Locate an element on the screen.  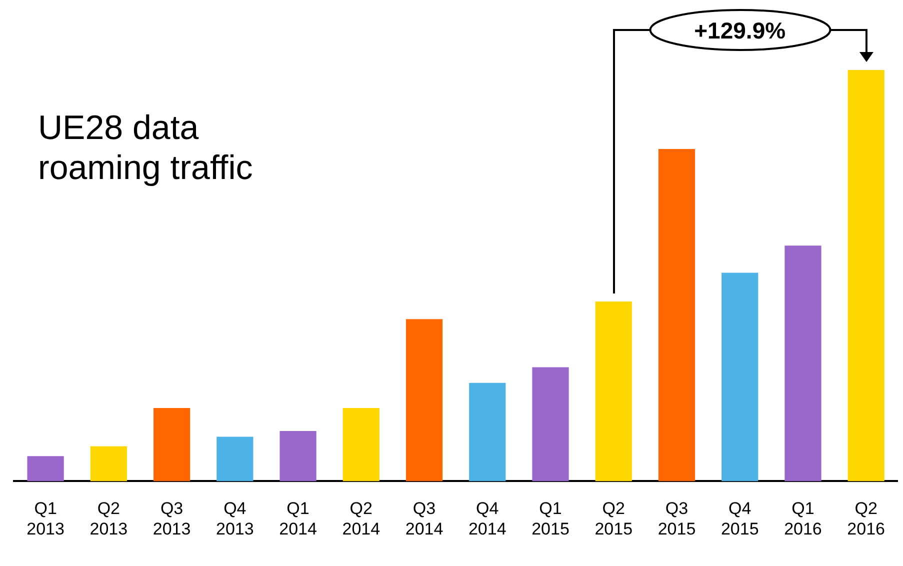
x-tick-label: Q4 2014 is located at coordinates (487, 518).